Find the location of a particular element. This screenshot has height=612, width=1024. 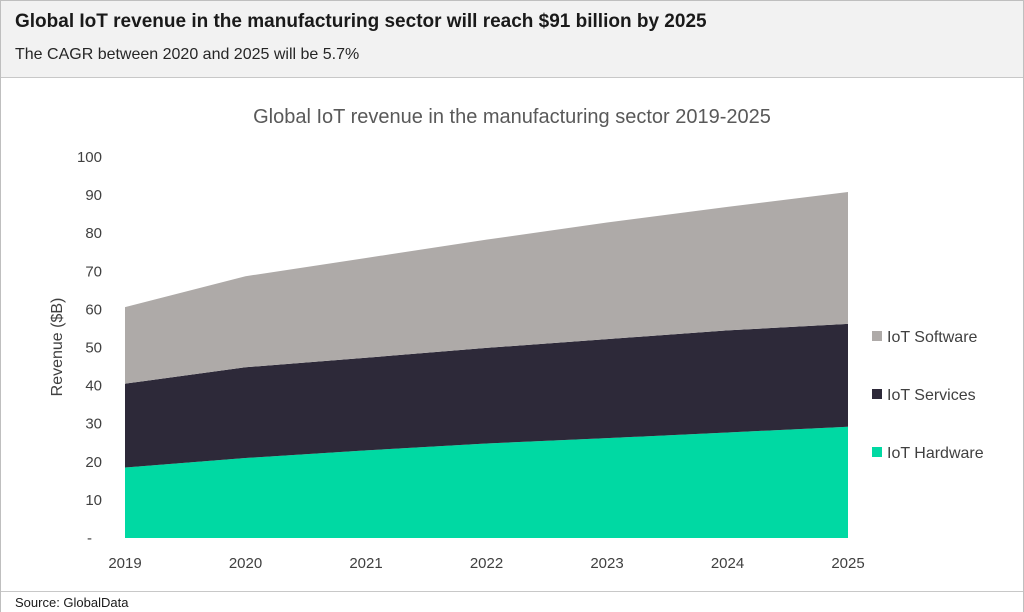

x-axis-ticks: 2019 2020 2021 2022 2023 2024 2025 is located at coordinates (486, 563).